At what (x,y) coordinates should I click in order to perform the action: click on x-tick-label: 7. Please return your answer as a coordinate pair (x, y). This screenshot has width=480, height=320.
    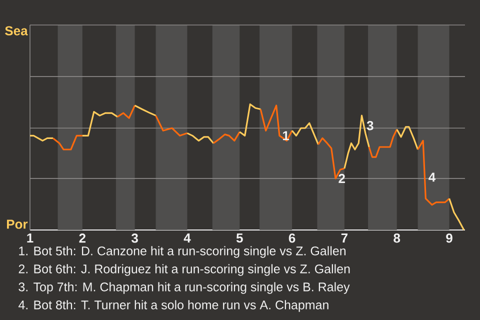
    Looking at the image, I should click on (344, 238).